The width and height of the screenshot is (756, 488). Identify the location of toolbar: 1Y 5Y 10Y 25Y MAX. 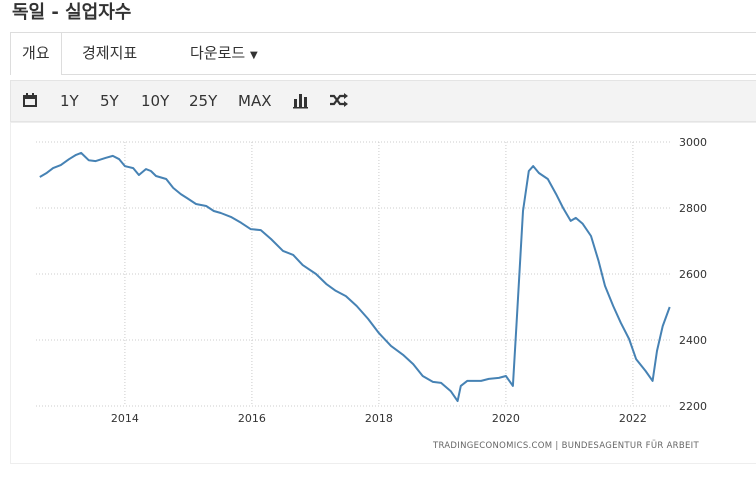
(383, 101).